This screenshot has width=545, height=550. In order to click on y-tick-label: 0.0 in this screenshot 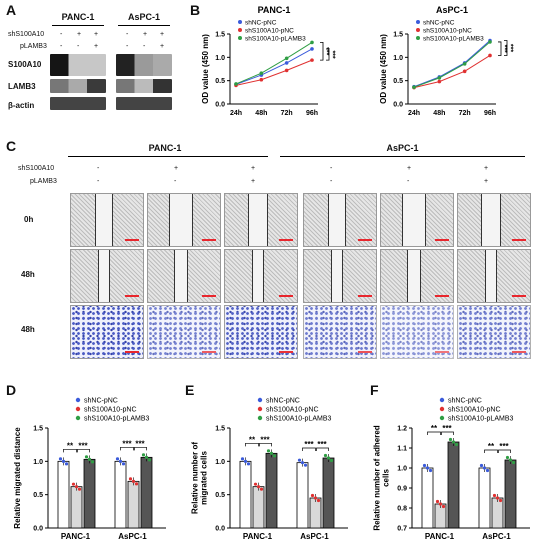, I will do `click(398, 105)`.